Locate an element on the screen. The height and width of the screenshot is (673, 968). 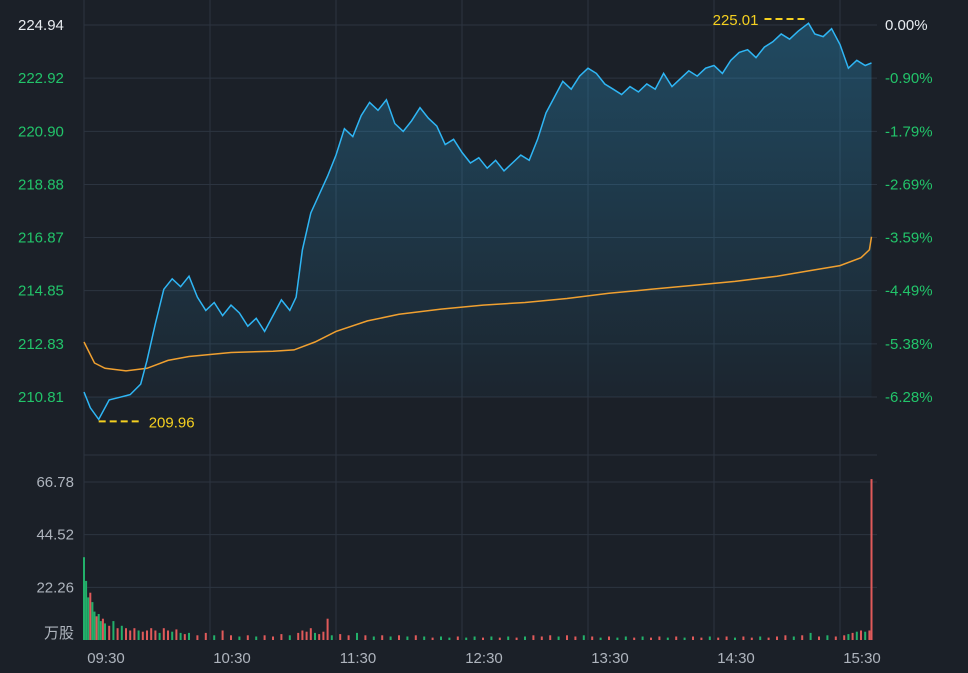
time-tick: 15:30 is located at coordinates (862, 658).